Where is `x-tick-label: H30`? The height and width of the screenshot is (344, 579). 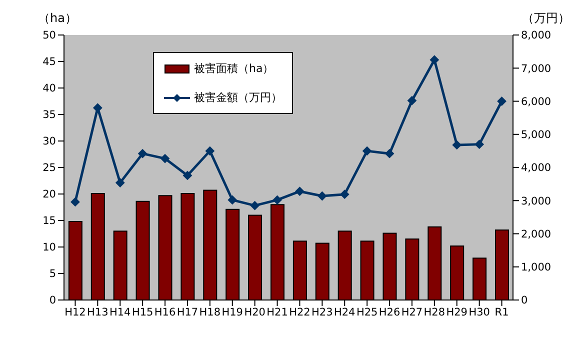 x-tick-label: H30 is located at coordinates (479, 312).